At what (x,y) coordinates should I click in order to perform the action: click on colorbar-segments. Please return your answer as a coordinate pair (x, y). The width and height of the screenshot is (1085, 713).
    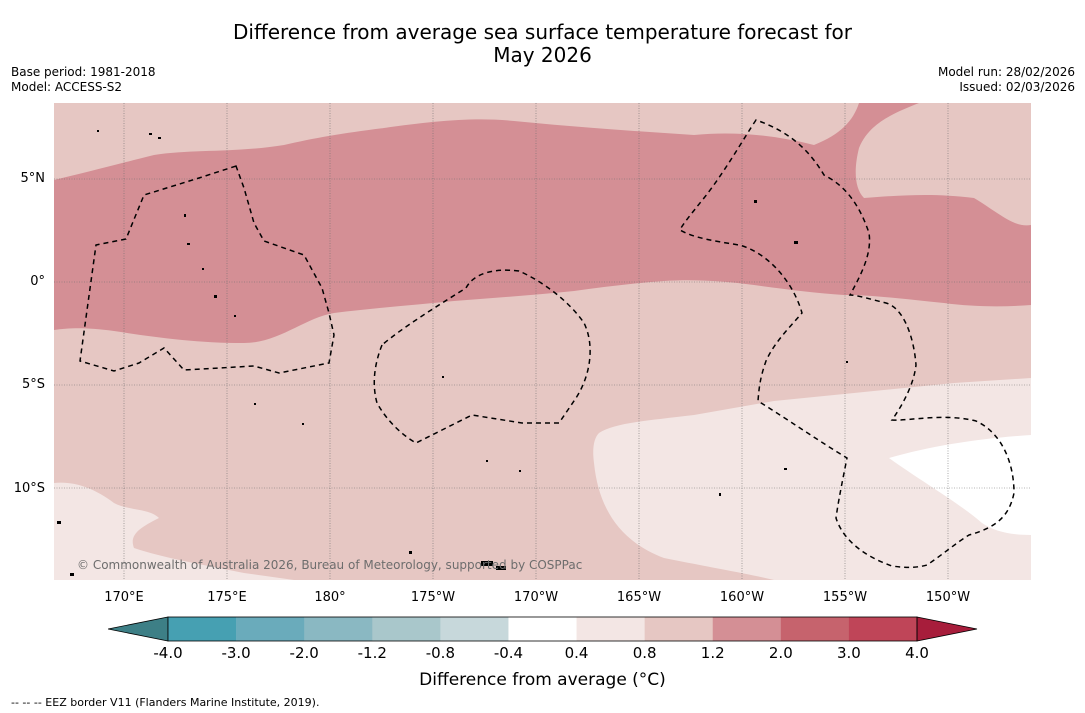
    Looking at the image, I should click on (543, 629).